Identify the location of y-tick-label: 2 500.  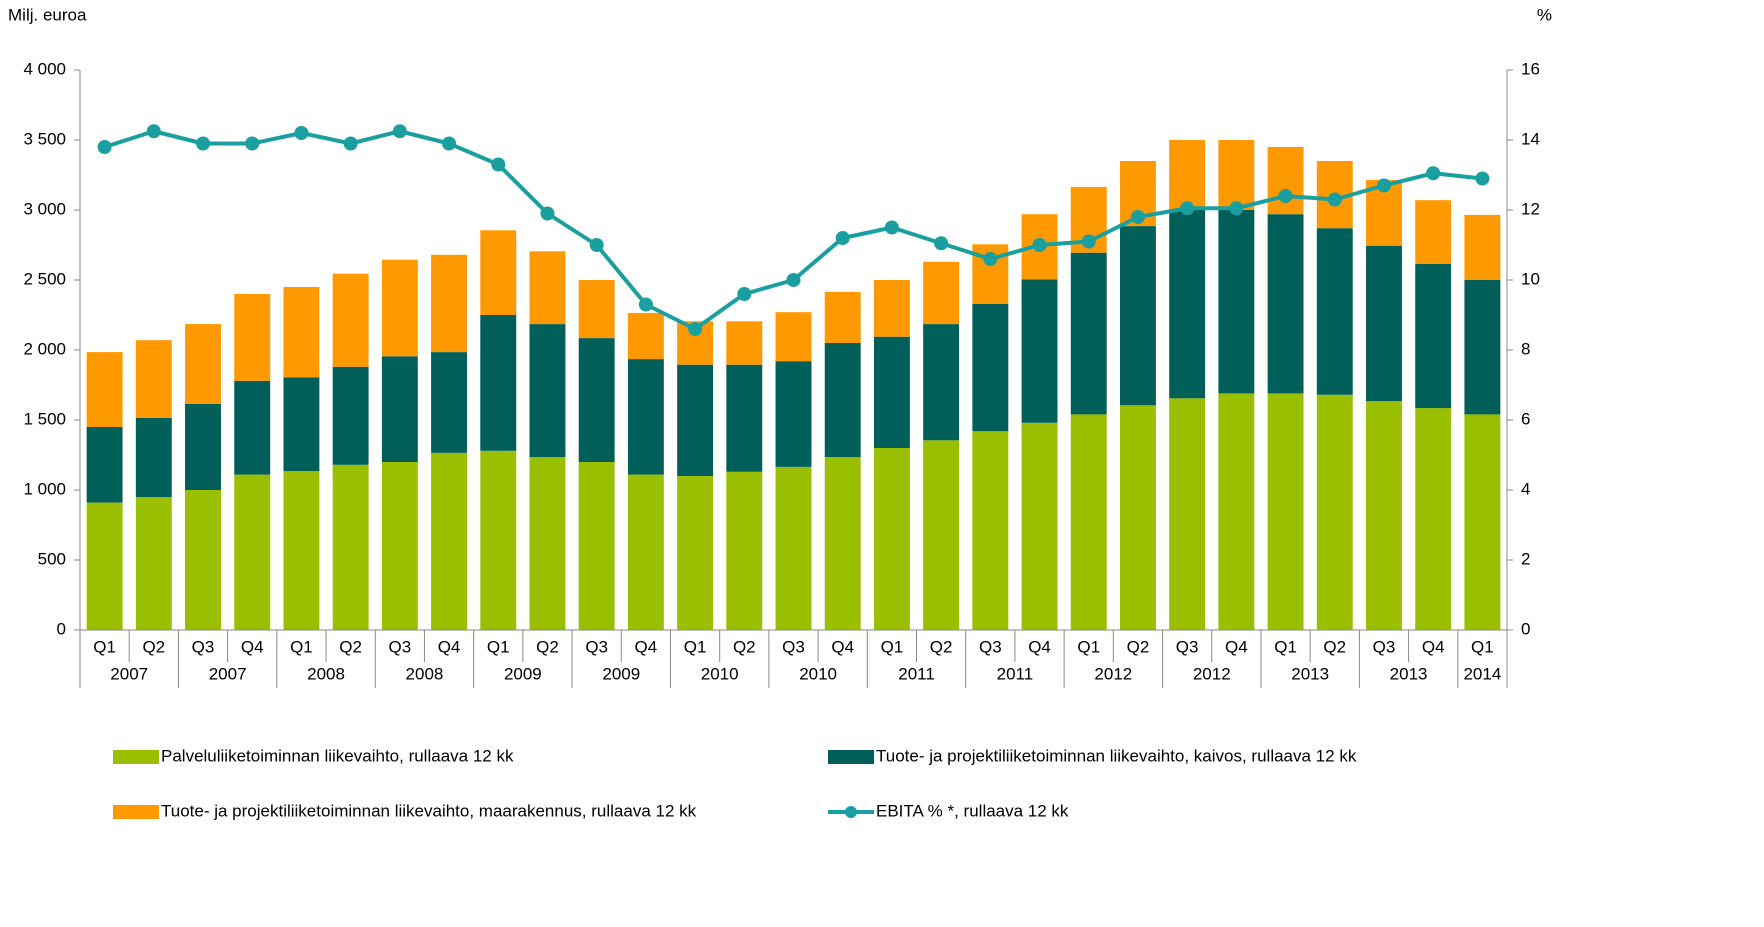
(44, 278).